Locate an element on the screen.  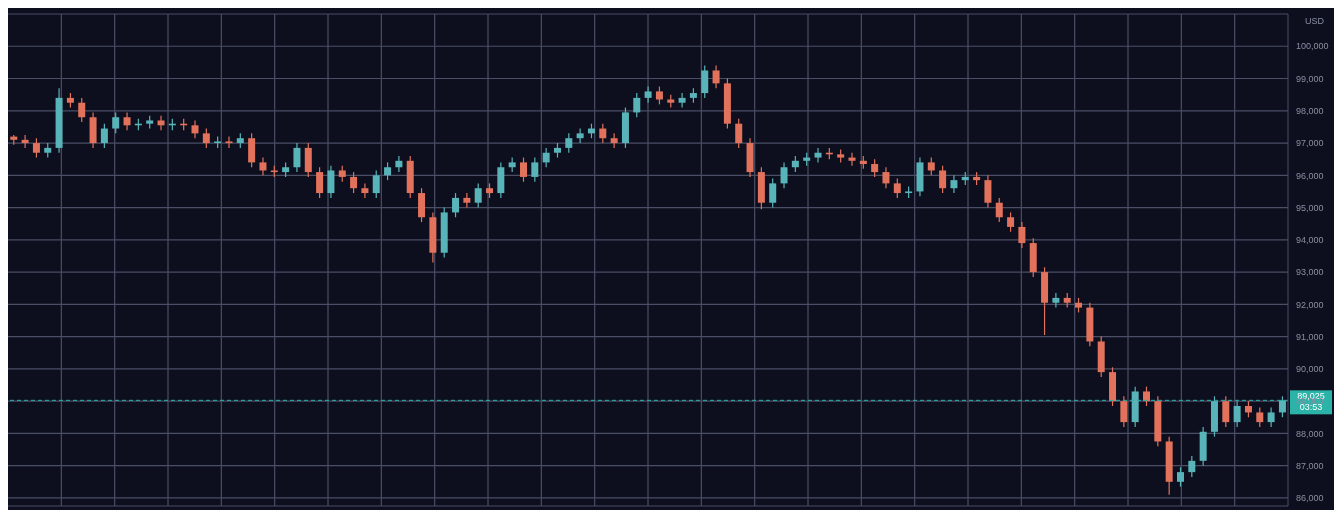
y-tick-label: 92,000 is located at coordinates (1310, 304).